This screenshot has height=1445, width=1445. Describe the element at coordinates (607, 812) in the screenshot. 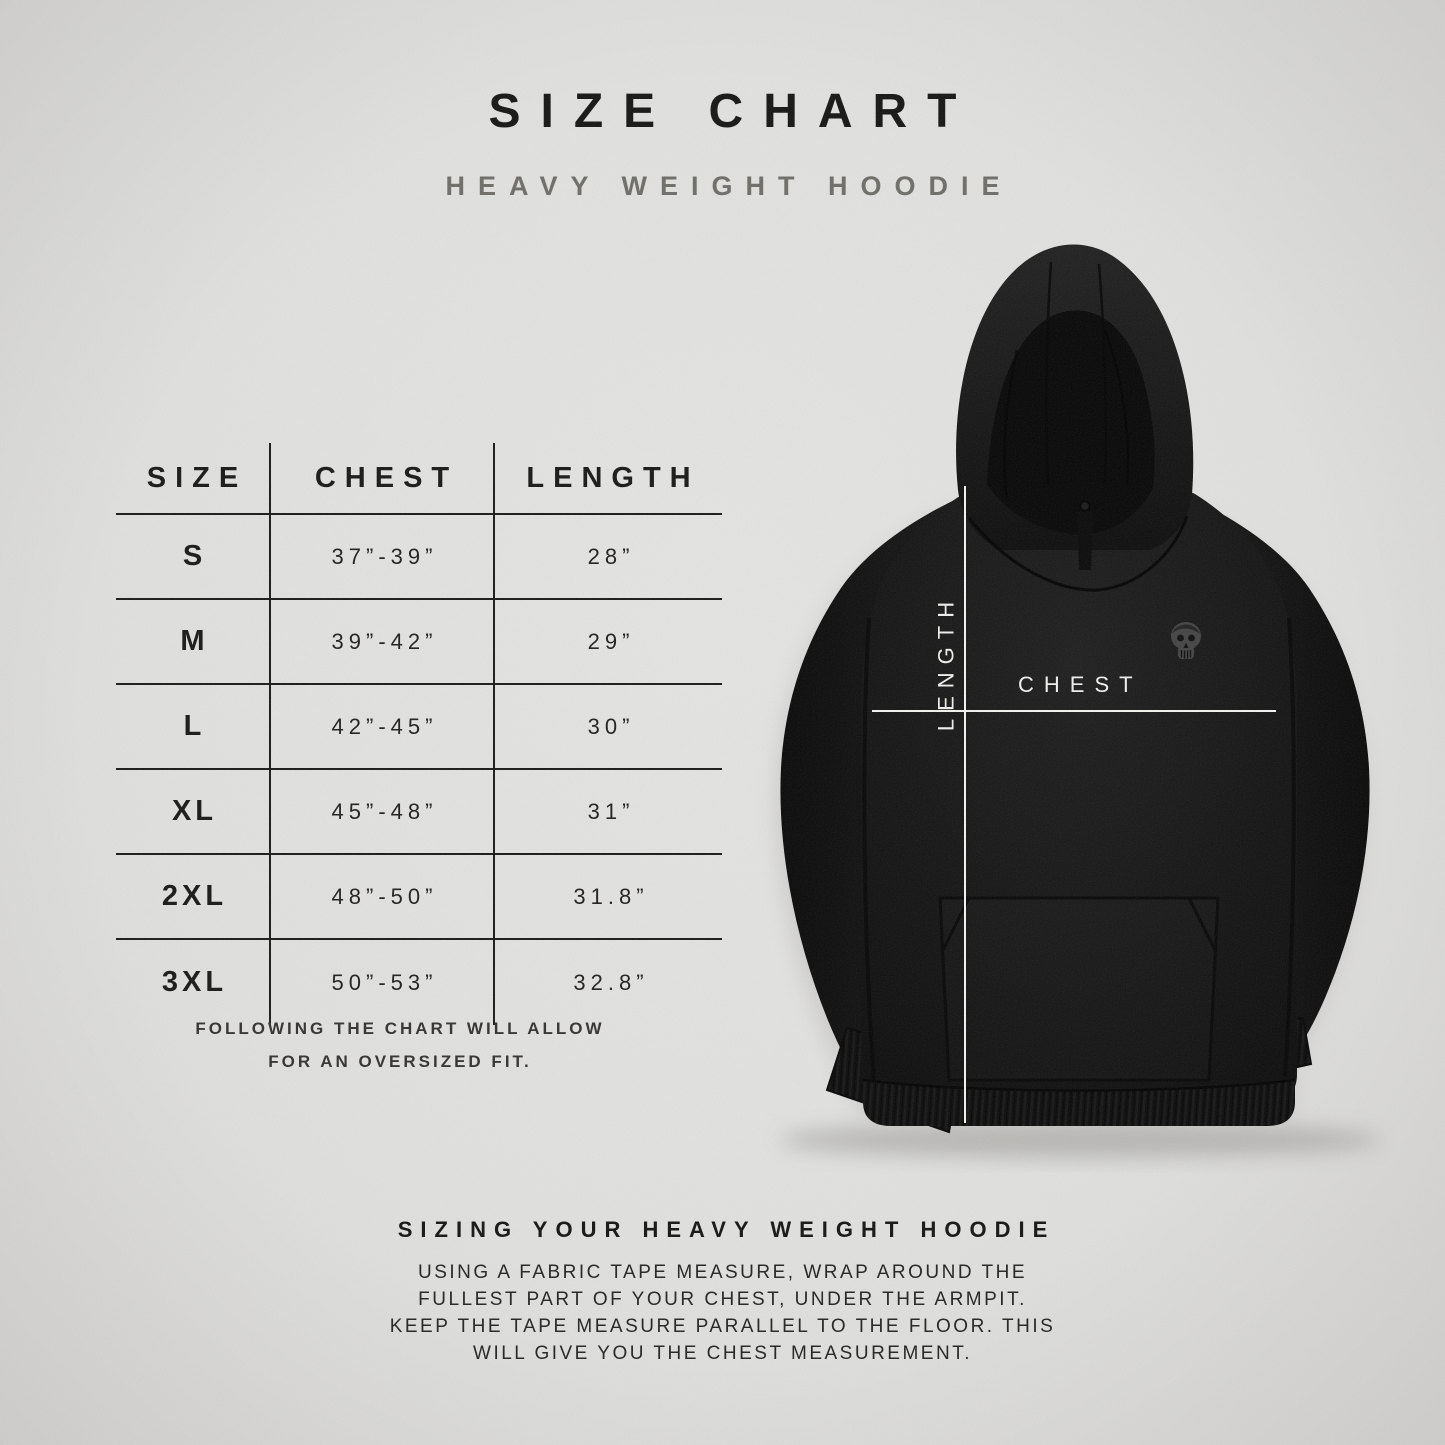

I see `table-row-length: 31”` at that location.